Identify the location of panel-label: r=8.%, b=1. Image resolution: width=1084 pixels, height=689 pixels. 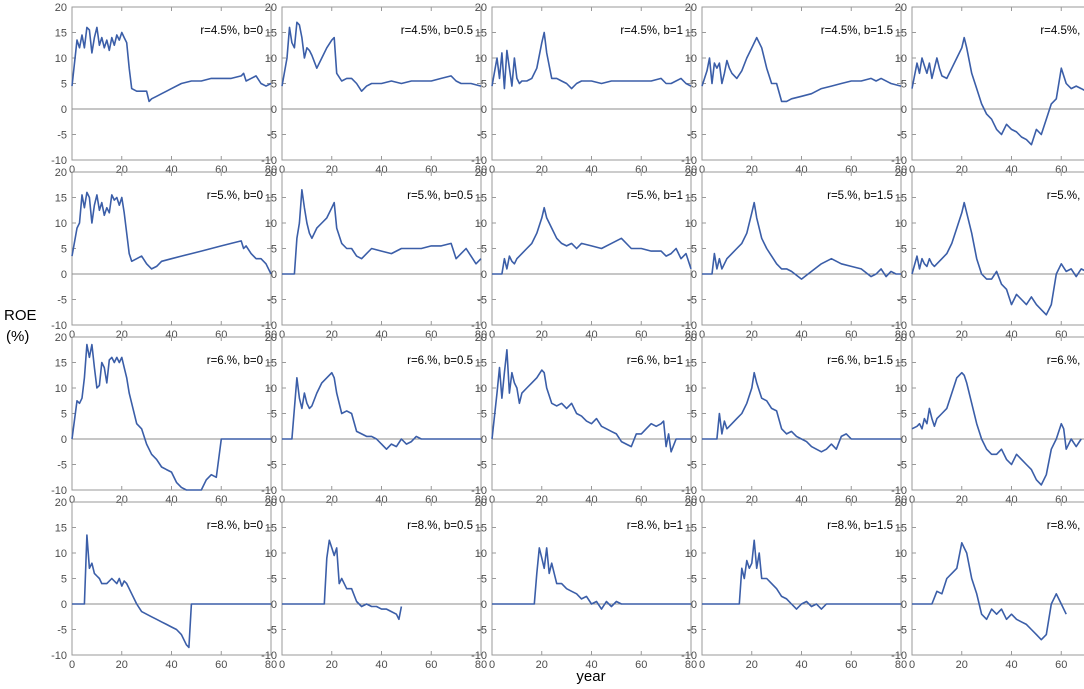
(655, 526).